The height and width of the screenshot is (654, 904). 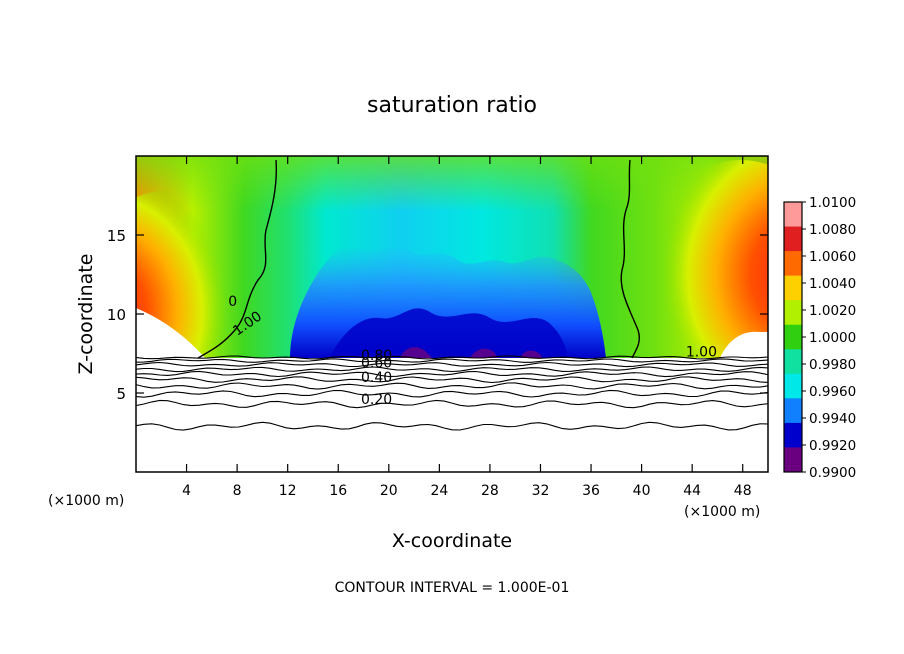 I want to click on field-white-left, so click(x=170, y=333).